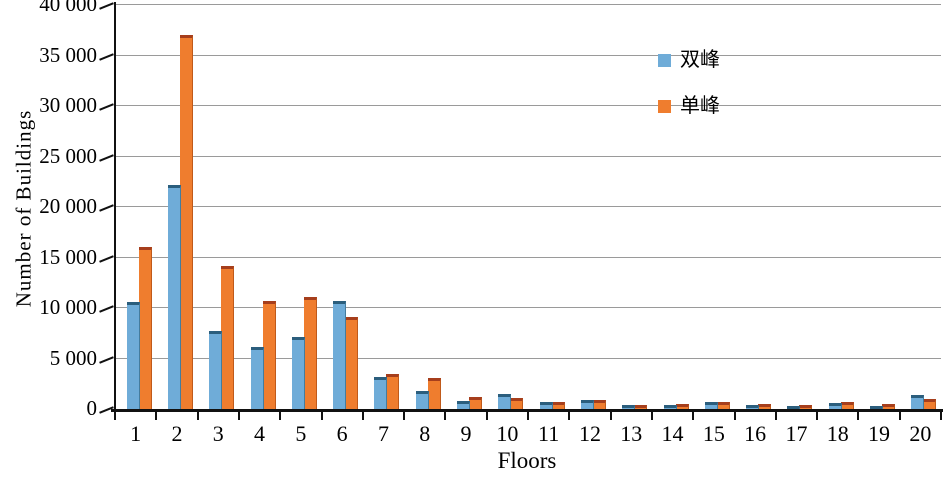  I want to click on y-tick-label: 20 000, so click(68, 206).